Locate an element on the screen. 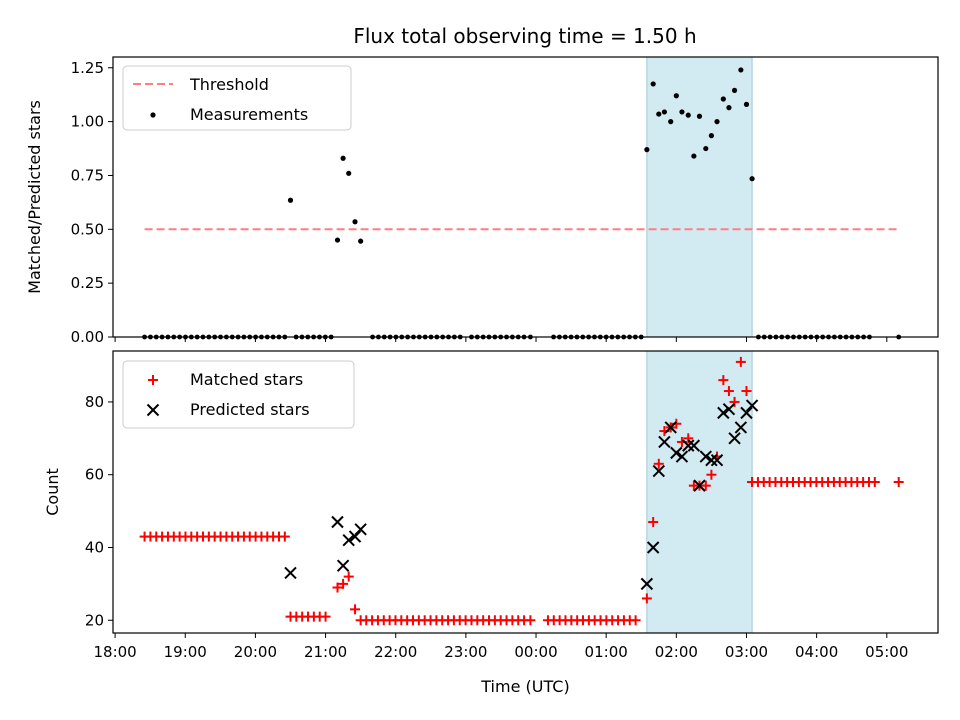 Image resolution: width=960 pixels, height=720 pixels. predicted-legend-marker is located at coordinates (153, 410).